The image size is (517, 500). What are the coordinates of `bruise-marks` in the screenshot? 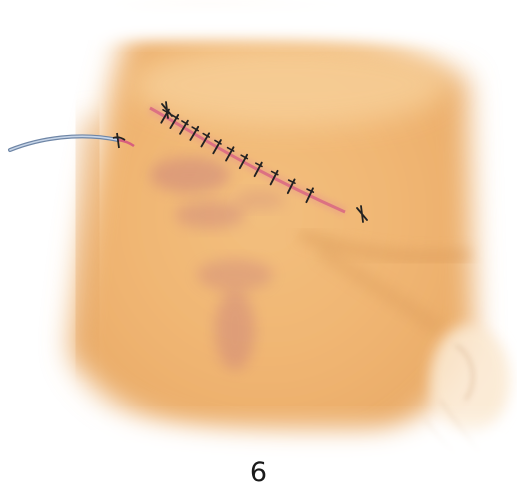 It's located at (217, 263).